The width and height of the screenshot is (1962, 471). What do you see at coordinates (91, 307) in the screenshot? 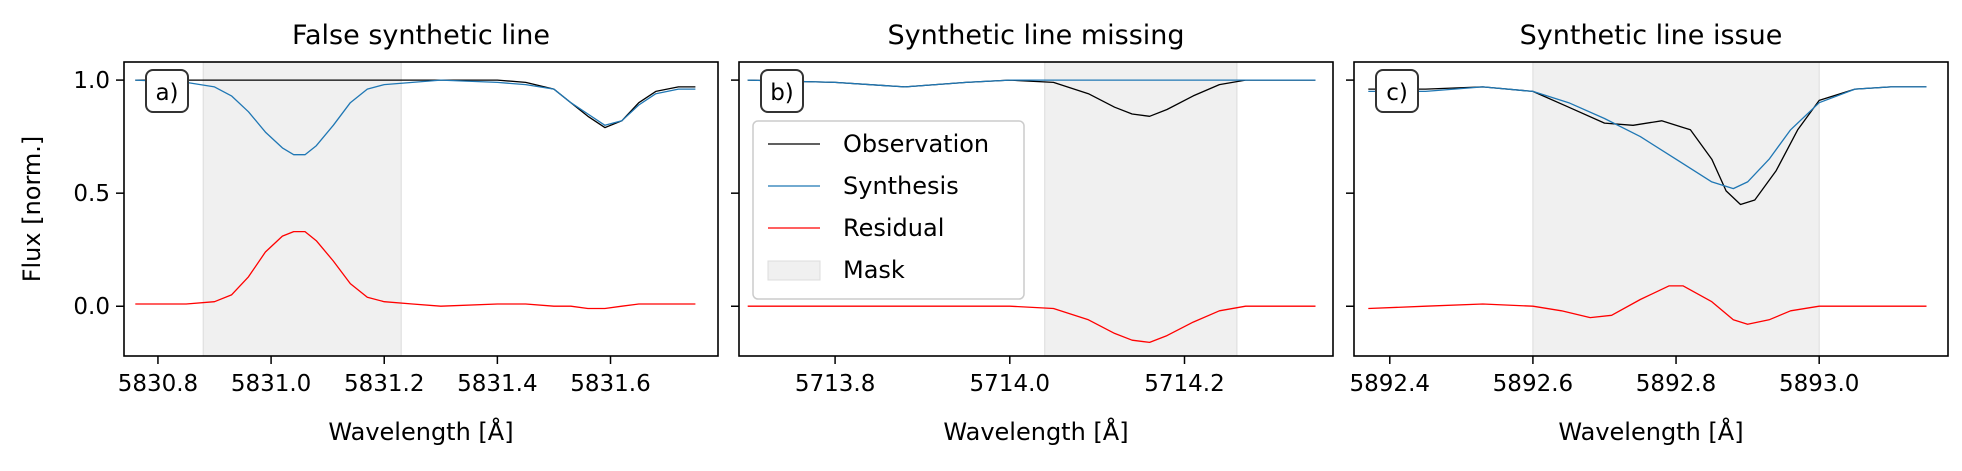
I see `panel-a-ytick-label: 0.0` at bounding box center [91, 307].